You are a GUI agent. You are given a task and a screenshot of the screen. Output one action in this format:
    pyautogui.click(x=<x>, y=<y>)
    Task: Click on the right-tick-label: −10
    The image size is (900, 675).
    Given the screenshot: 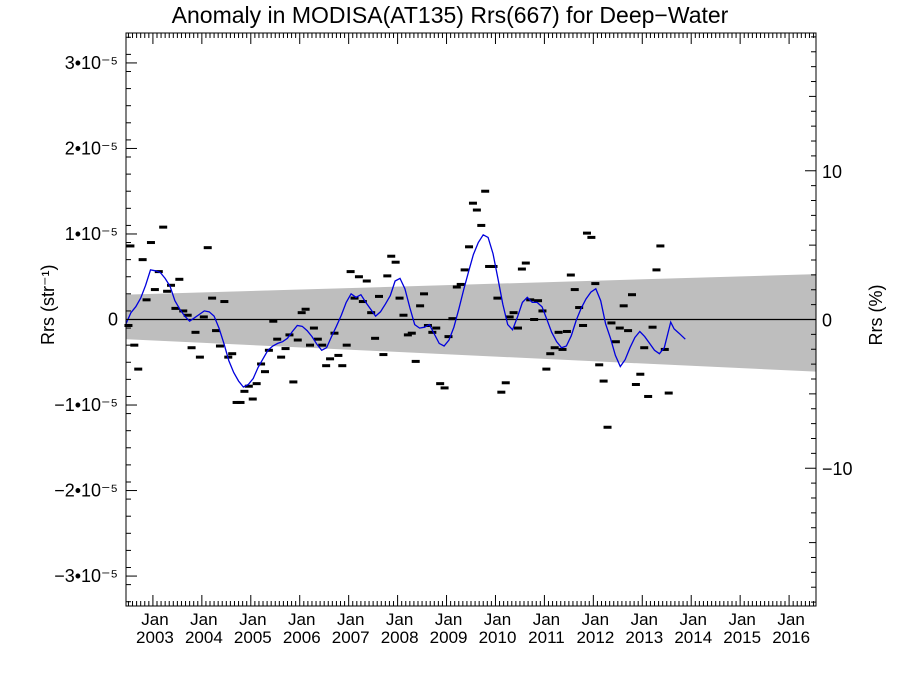 What is the action you would take?
    pyautogui.click(x=837, y=469)
    